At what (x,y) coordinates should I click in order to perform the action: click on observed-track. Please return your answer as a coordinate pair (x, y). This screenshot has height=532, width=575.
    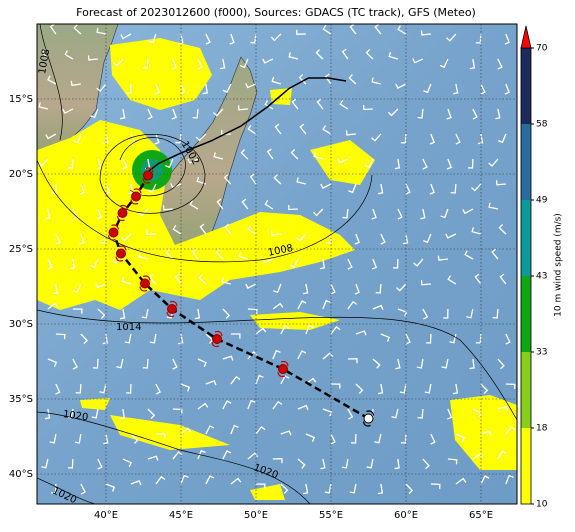
    Looking at the image, I should click on (245, 126).